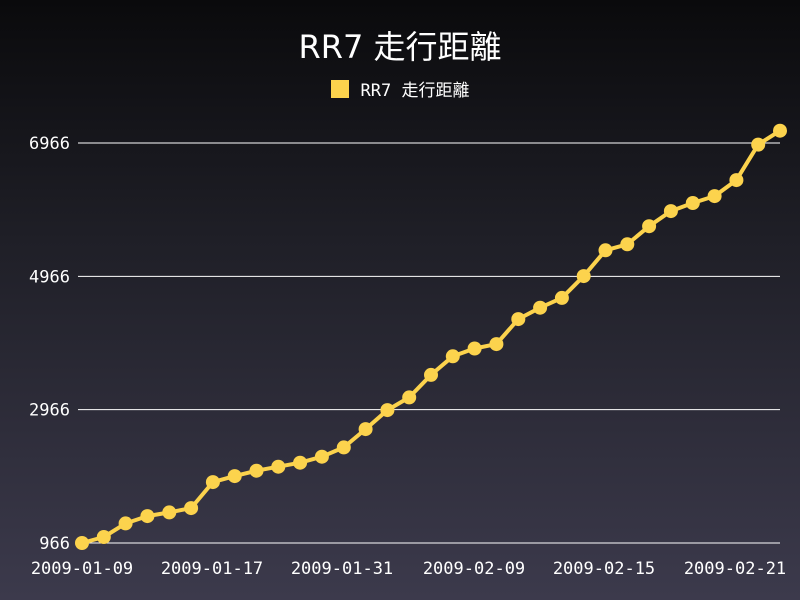 The image size is (800, 600). Describe the element at coordinates (49, 277) in the screenshot. I see `y-tick-label: 4966` at that location.